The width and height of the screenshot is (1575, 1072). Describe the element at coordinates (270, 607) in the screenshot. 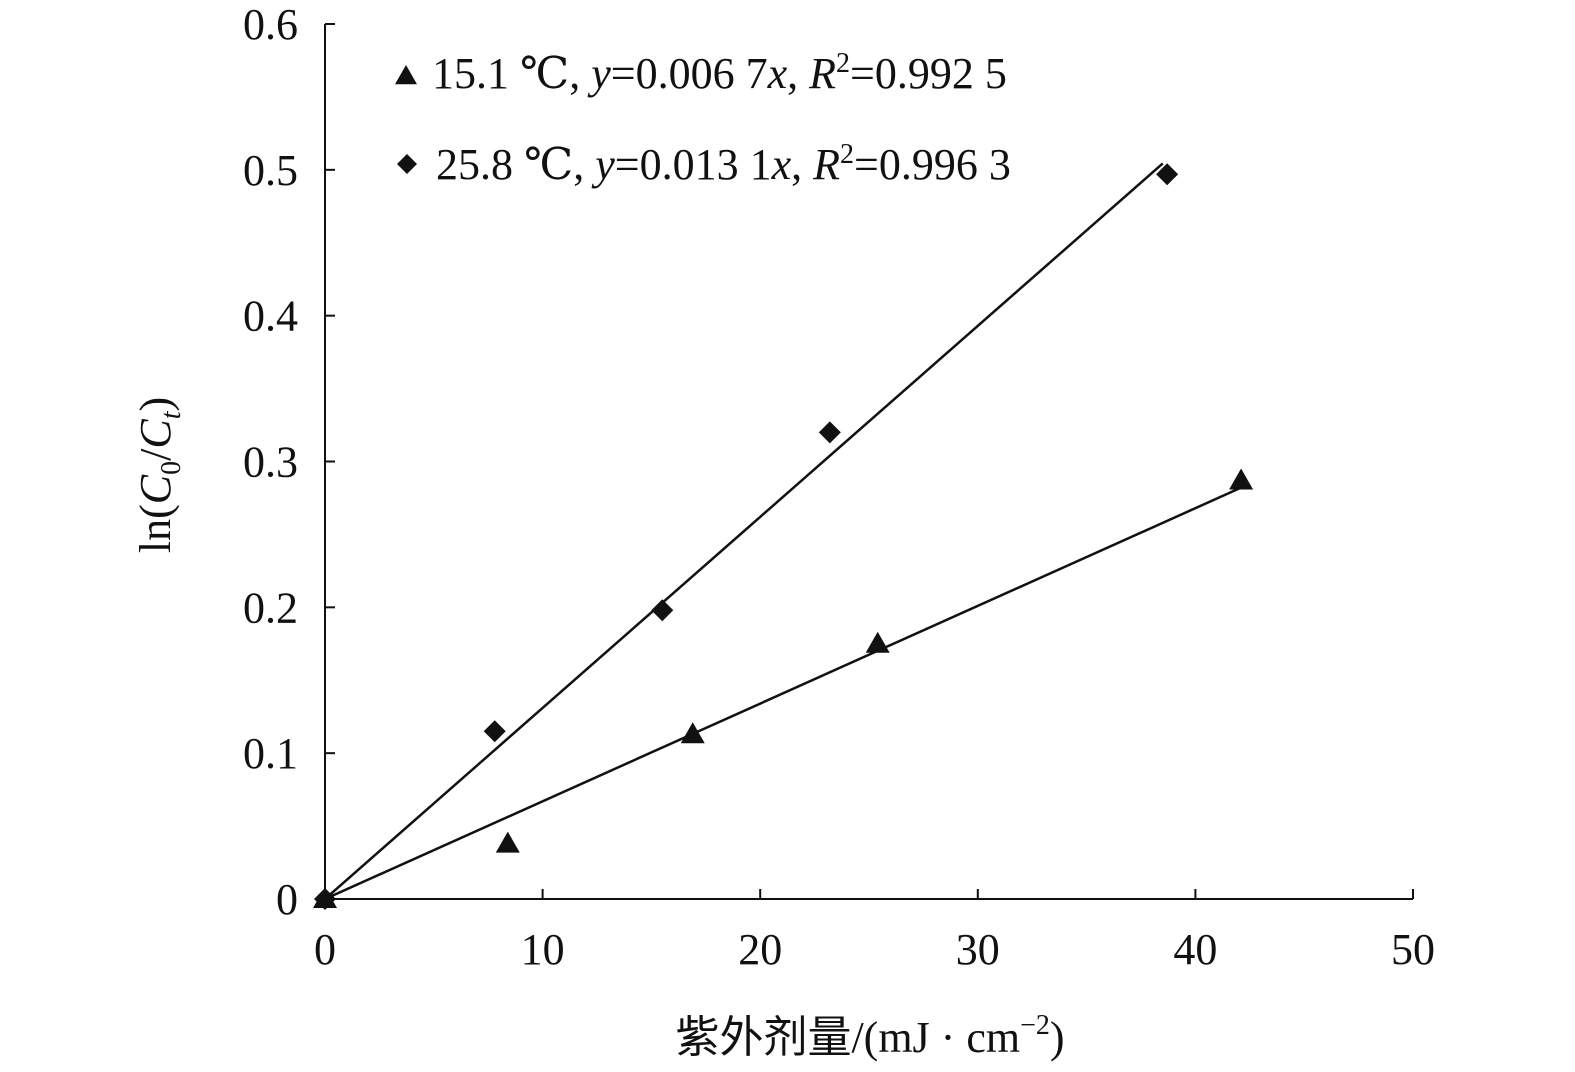

I see `y-tick-label: 0.2` at that location.